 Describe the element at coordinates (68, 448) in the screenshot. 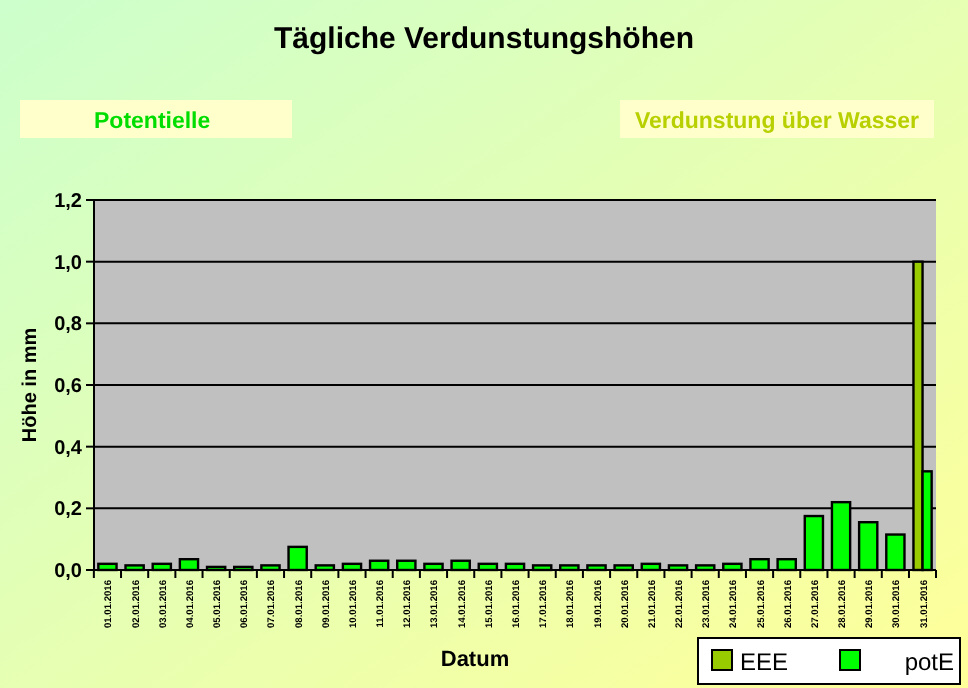

I see `y-tick-label: 0,4` at that location.